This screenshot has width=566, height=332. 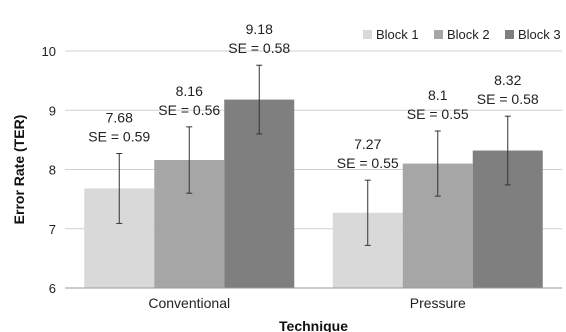 What do you see at coordinates (539, 34) in the screenshot?
I see `legend-label: Block 3` at bounding box center [539, 34].